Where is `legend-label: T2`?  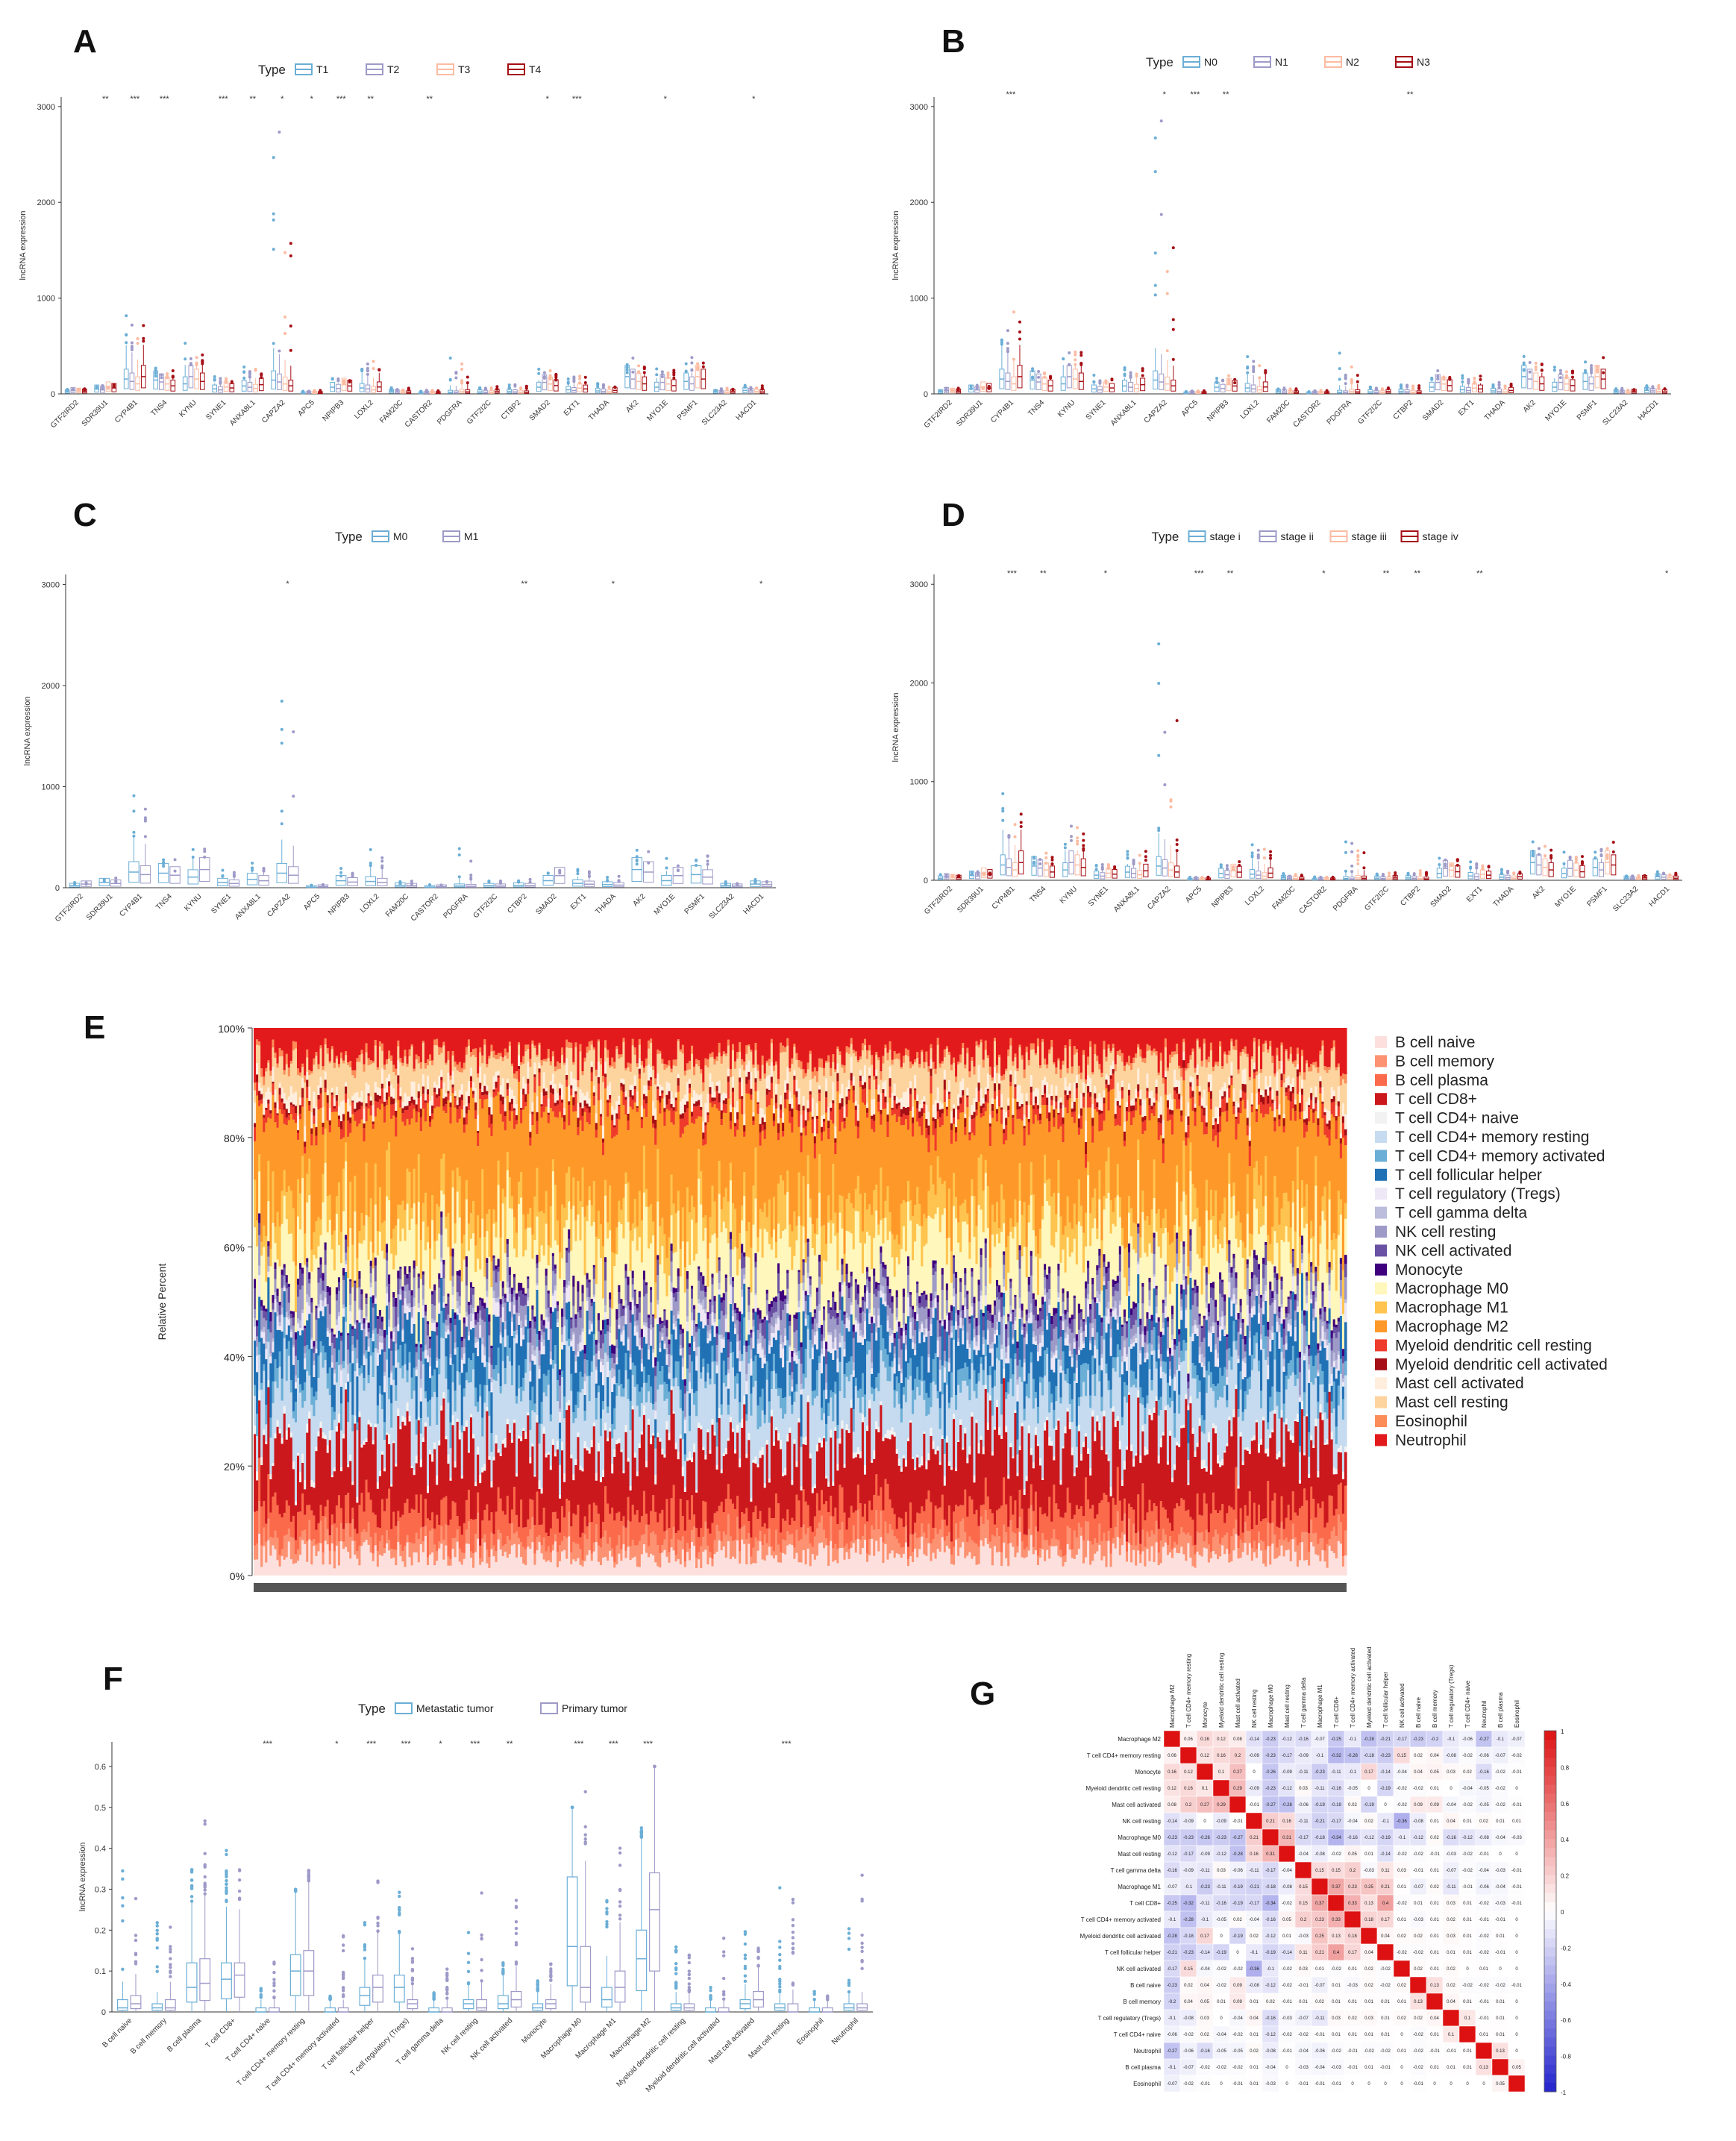
legend-label: T2 is located at coordinates (394, 69).